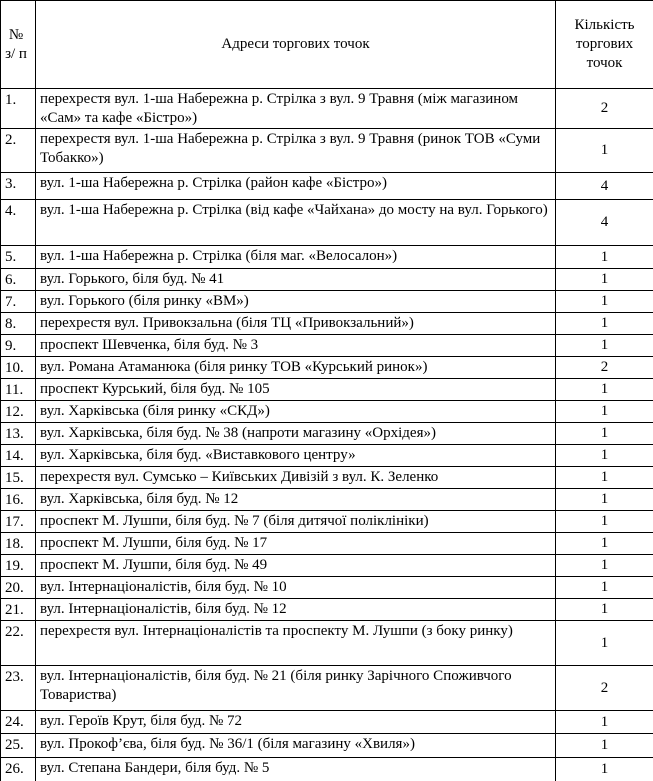 This screenshot has height=781, width=653. I want to click on row-number: 15., so click(18, 477).